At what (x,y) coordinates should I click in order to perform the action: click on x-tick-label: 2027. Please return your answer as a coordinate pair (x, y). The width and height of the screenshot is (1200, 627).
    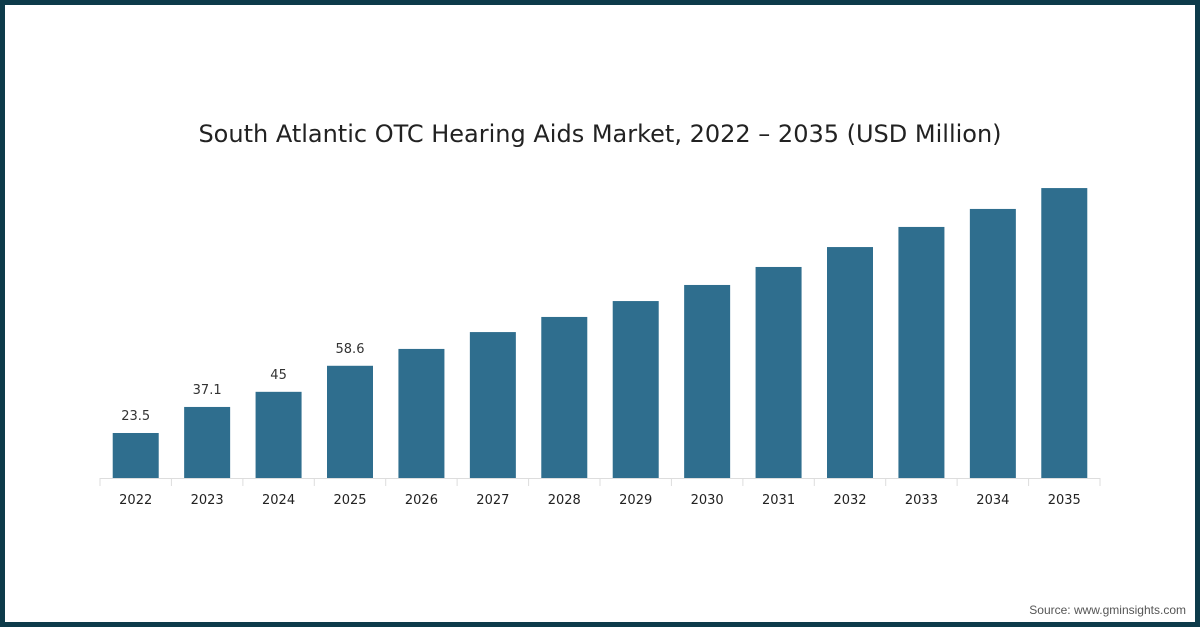
    Looking at the image, I should click on (492, 500).